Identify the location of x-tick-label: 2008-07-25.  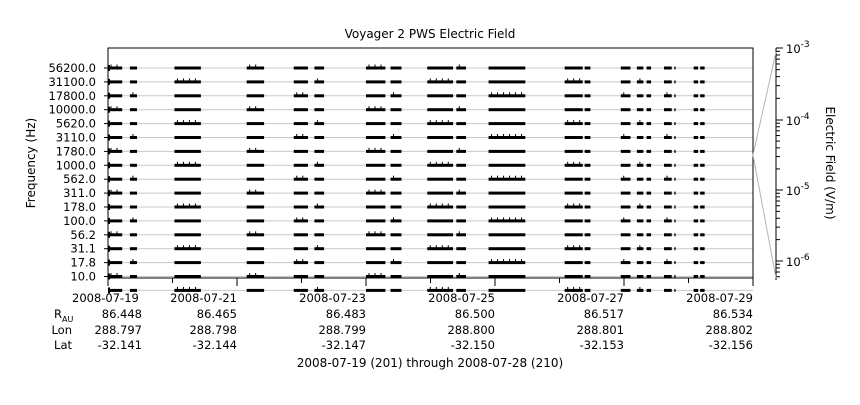
(461, 298).